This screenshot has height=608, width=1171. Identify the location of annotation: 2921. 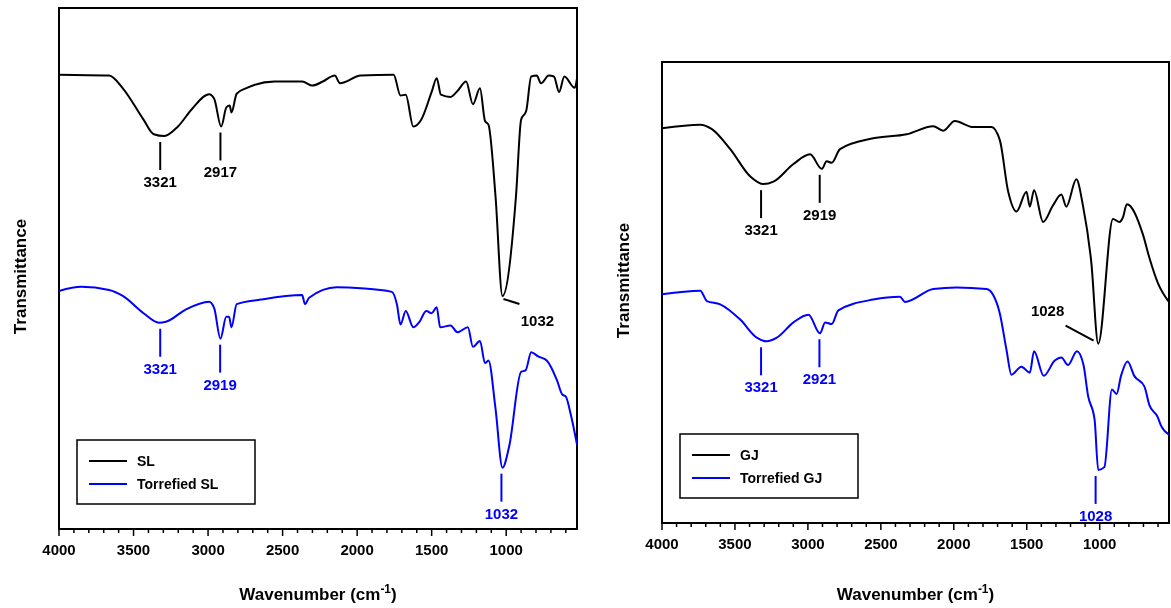
(819, 379).